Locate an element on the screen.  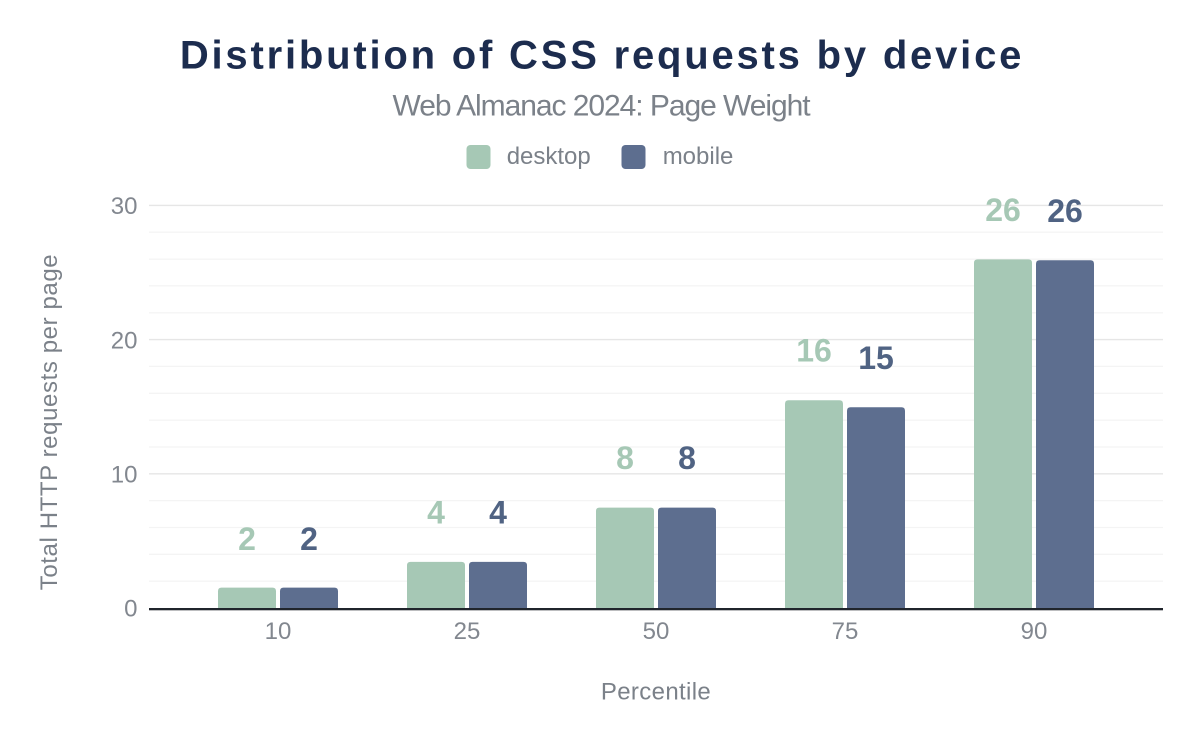
svg-text: 90 is located at coordinates (1034, 631).